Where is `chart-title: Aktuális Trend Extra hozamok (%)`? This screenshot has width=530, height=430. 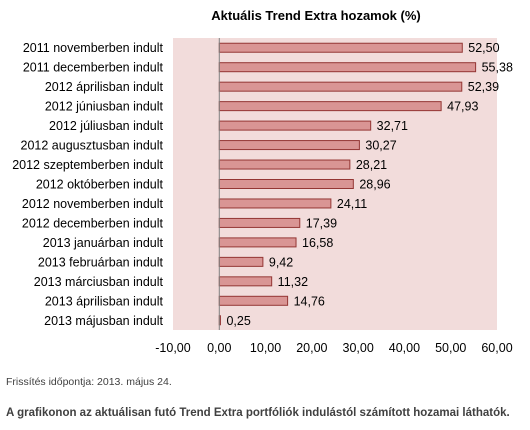
chart-title: Aktuális Trend Extra hozamok (%) is located at coordinates (316, 15).